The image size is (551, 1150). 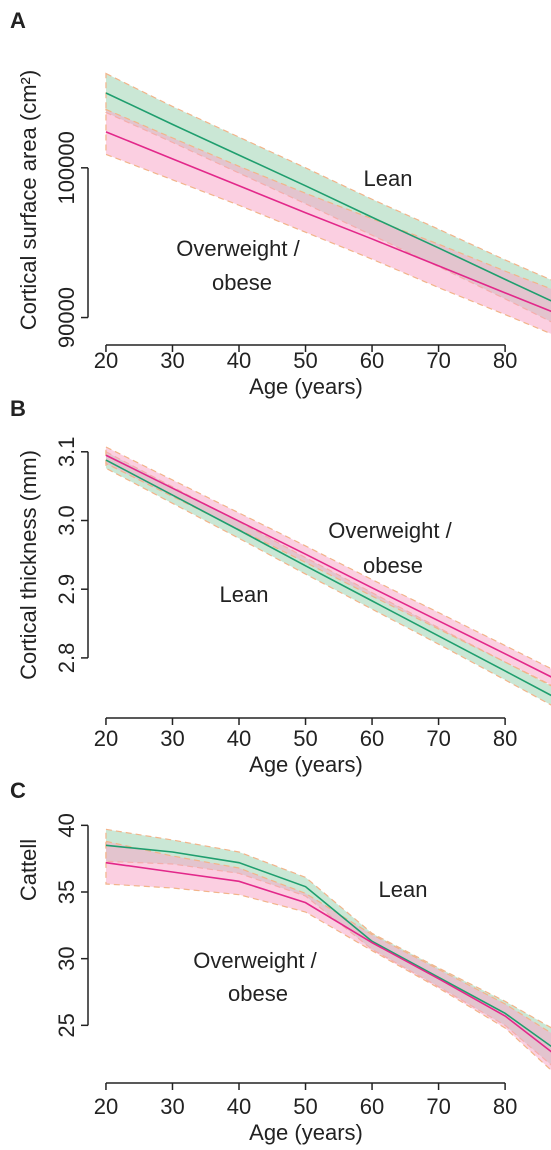 I want to click on y-tick-label: 25, so click(x=66, y=1025).